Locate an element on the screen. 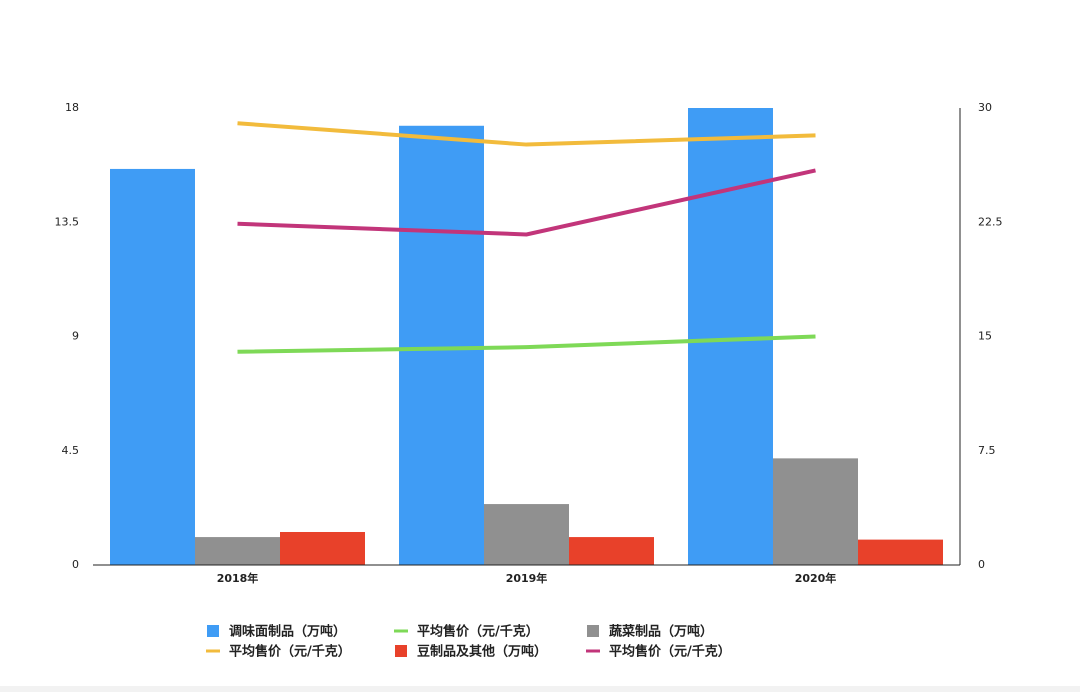  bottom-strip is located at coordinates (540, 689).